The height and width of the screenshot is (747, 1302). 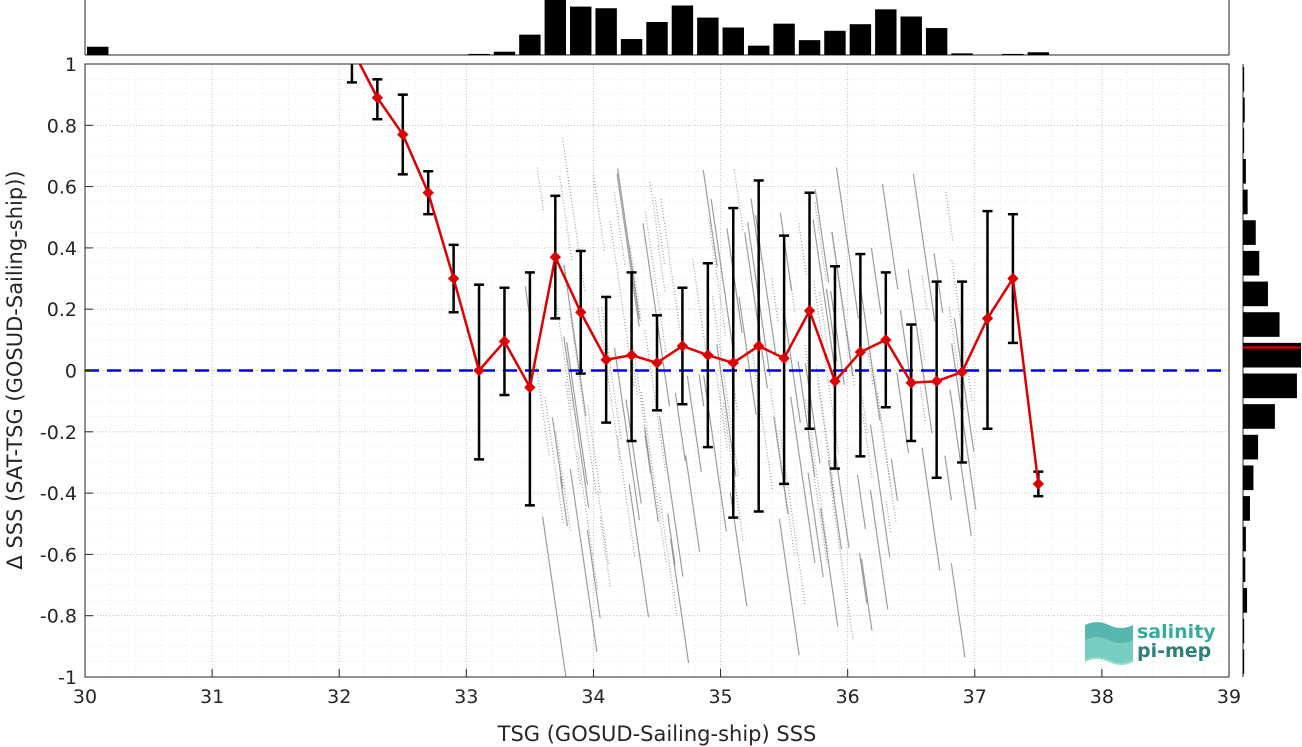 I want to click on y-tick-label: -0.4, so click(x=58, y=494).